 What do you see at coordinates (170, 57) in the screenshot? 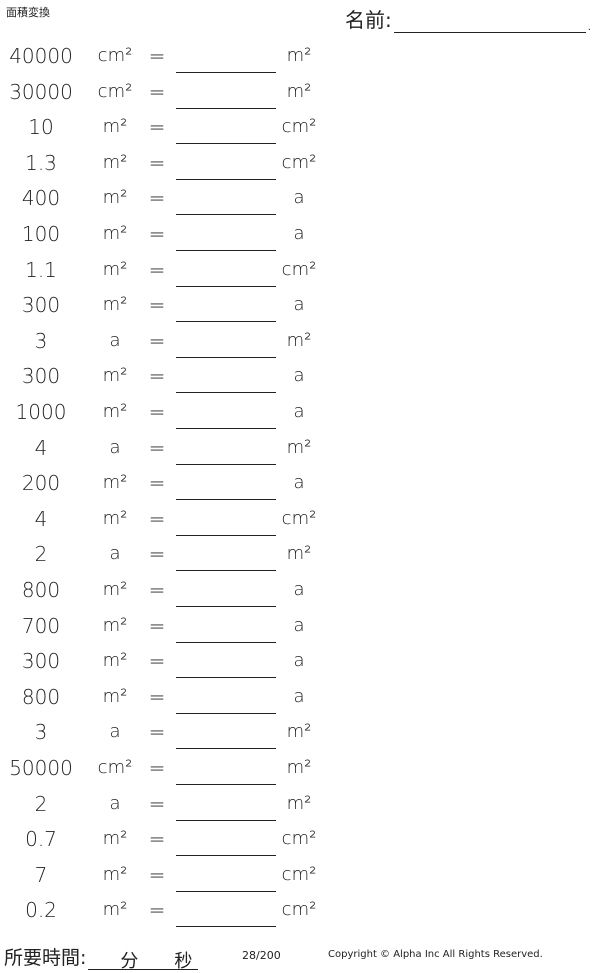
I see `problem-row: 40000 cm² = m²` at bounding box center [170, 57].